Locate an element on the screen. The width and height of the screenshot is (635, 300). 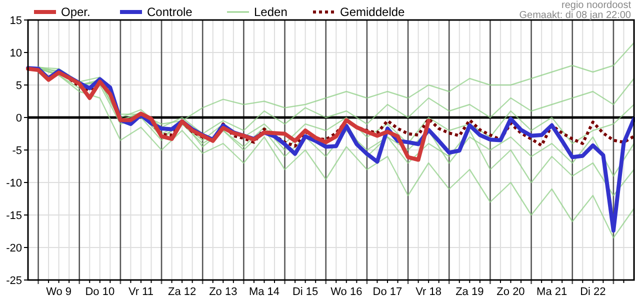
legend-label: Leden is located at coordinates (271, 12).